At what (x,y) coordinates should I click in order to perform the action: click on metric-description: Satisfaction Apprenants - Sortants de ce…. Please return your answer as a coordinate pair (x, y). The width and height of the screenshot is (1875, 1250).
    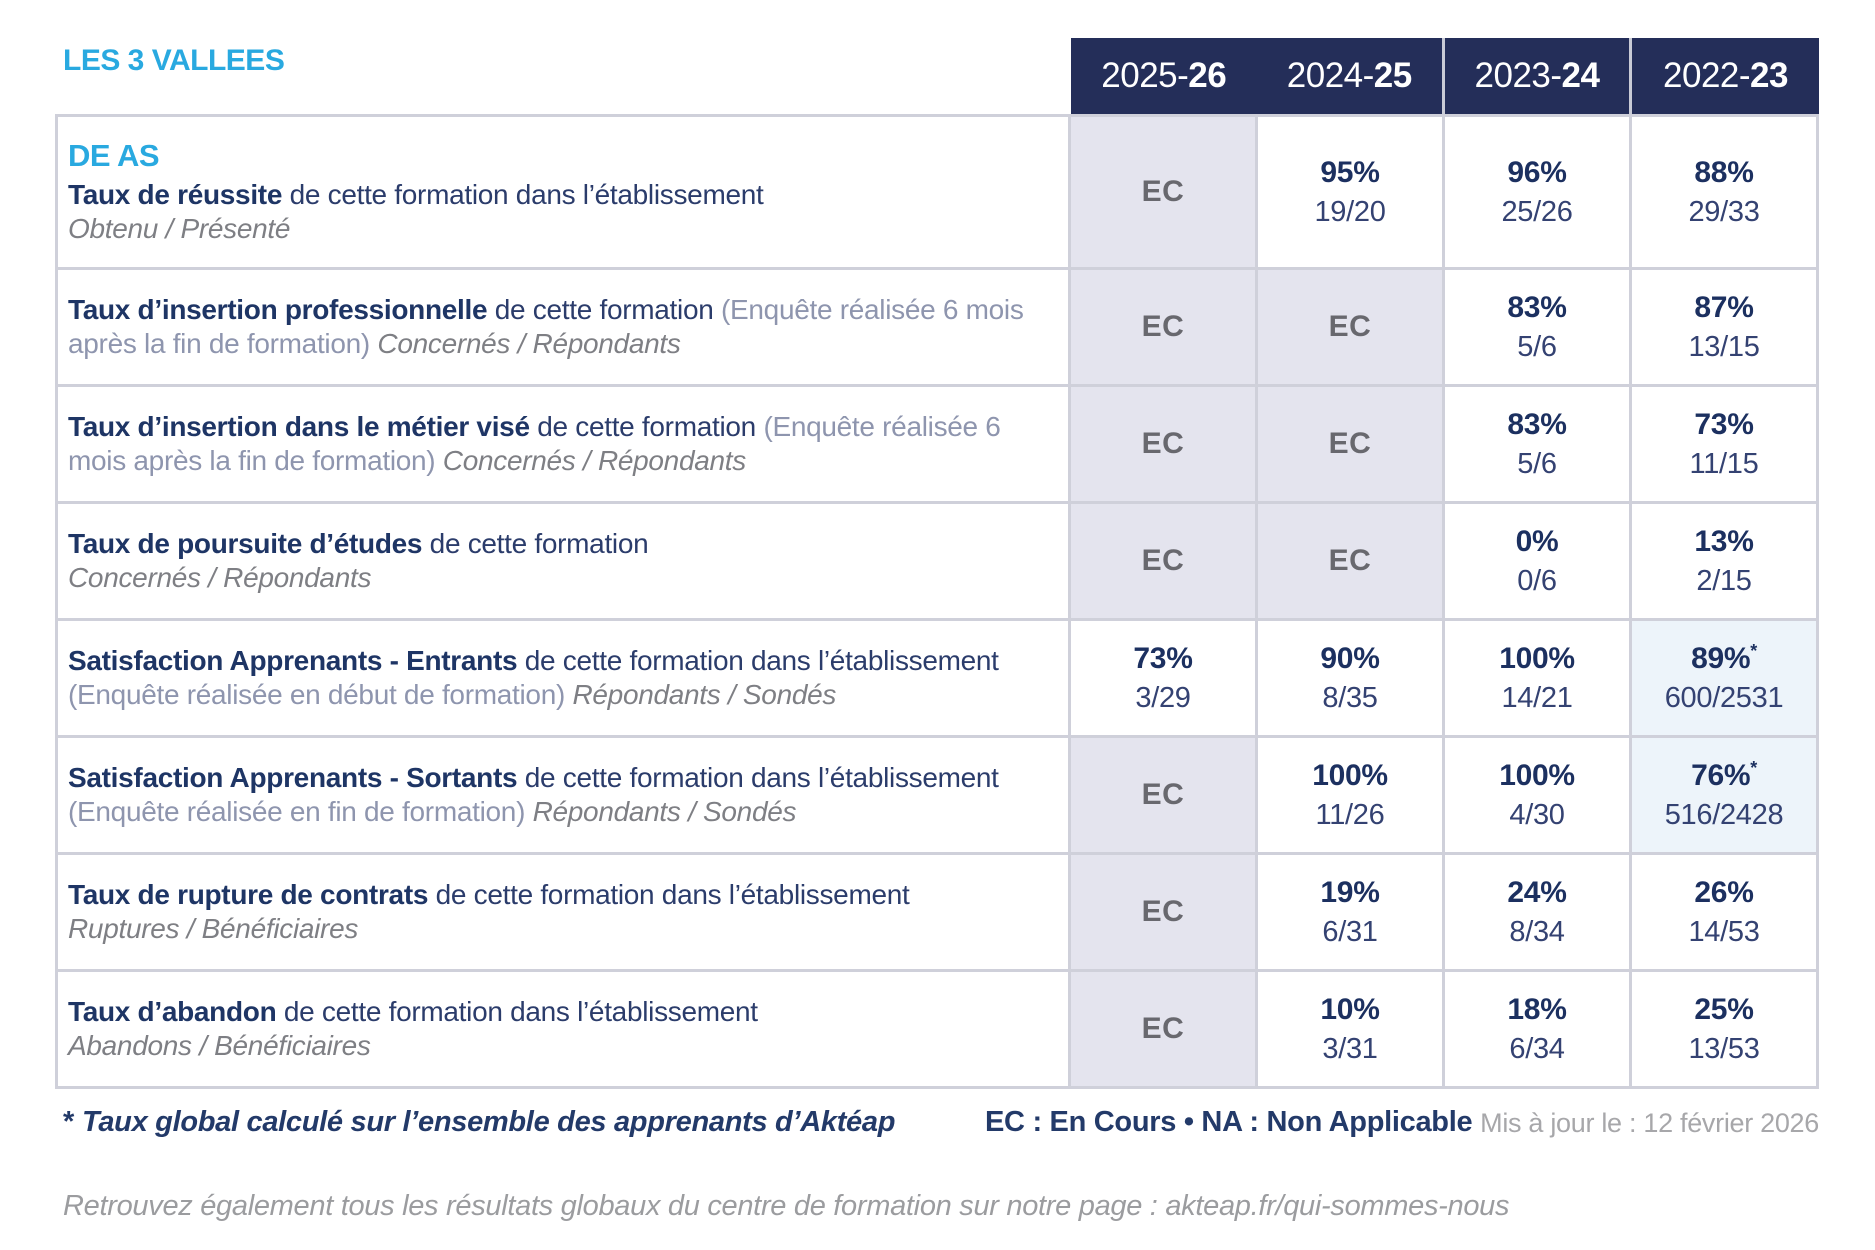
    Looking at the image, I should click on (553, 795).